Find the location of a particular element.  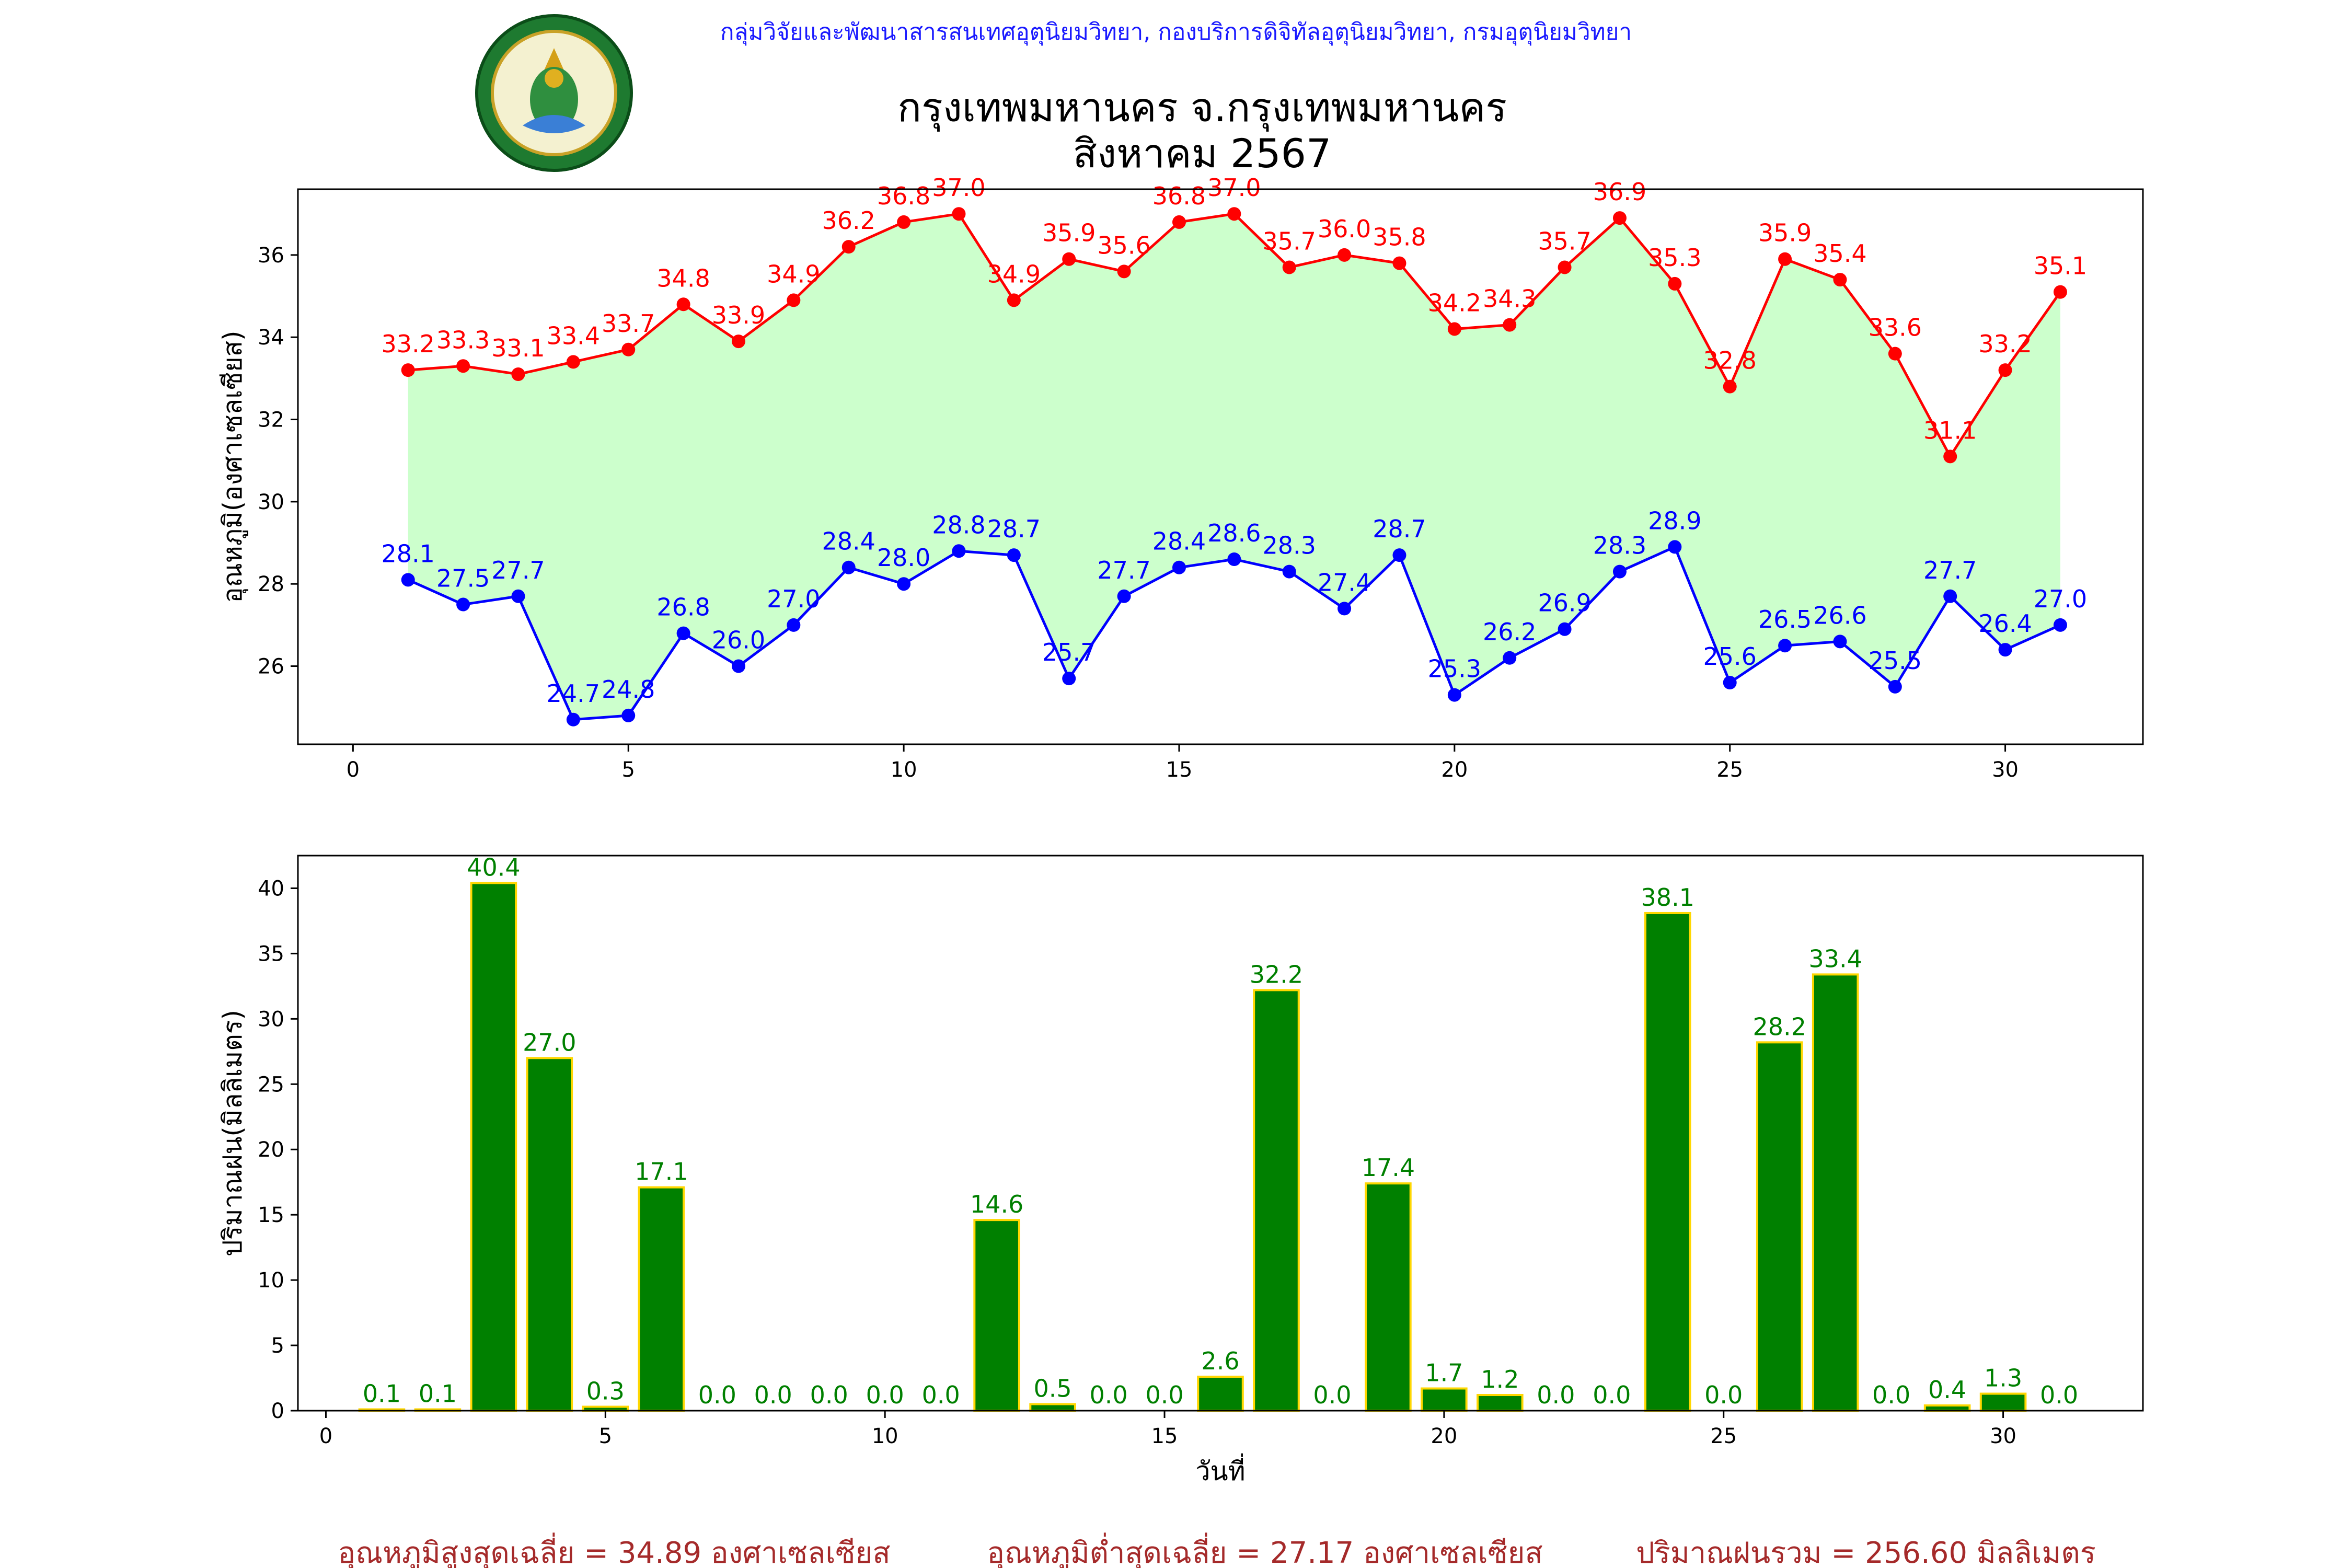

max-temp-label: 35.3 is located at coordinates (1674, 258).